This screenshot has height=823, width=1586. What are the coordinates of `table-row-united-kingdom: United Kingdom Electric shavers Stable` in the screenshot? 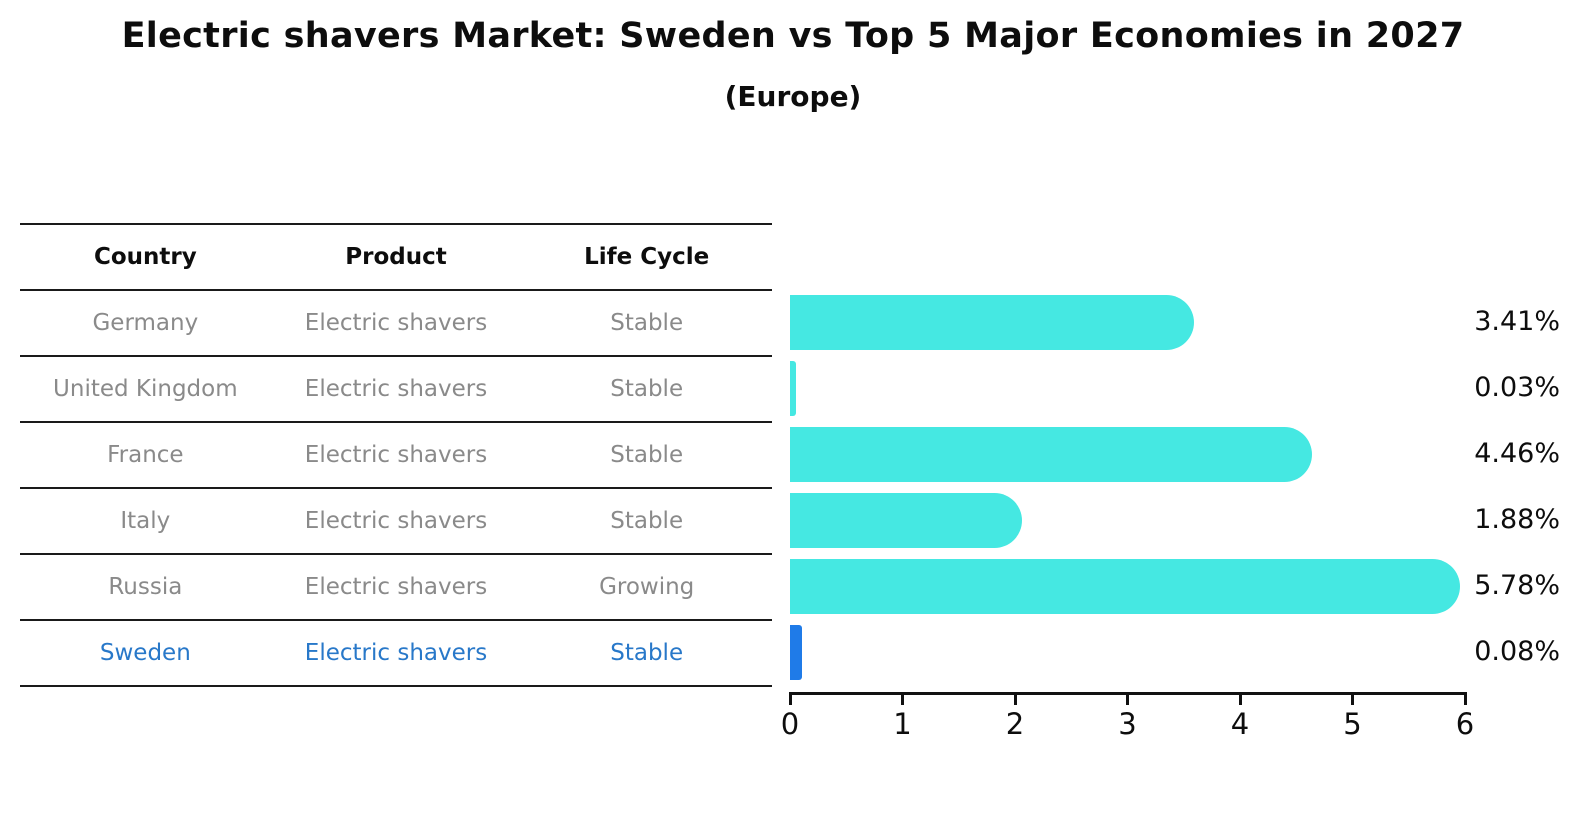 It's located at (396, 388).